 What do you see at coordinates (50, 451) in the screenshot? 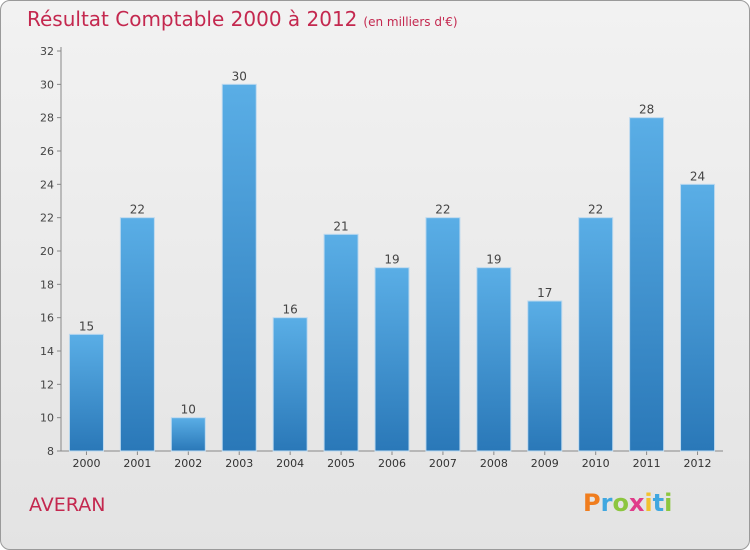
I see `y-tick-label: 8` at bounding box center [50, 451].